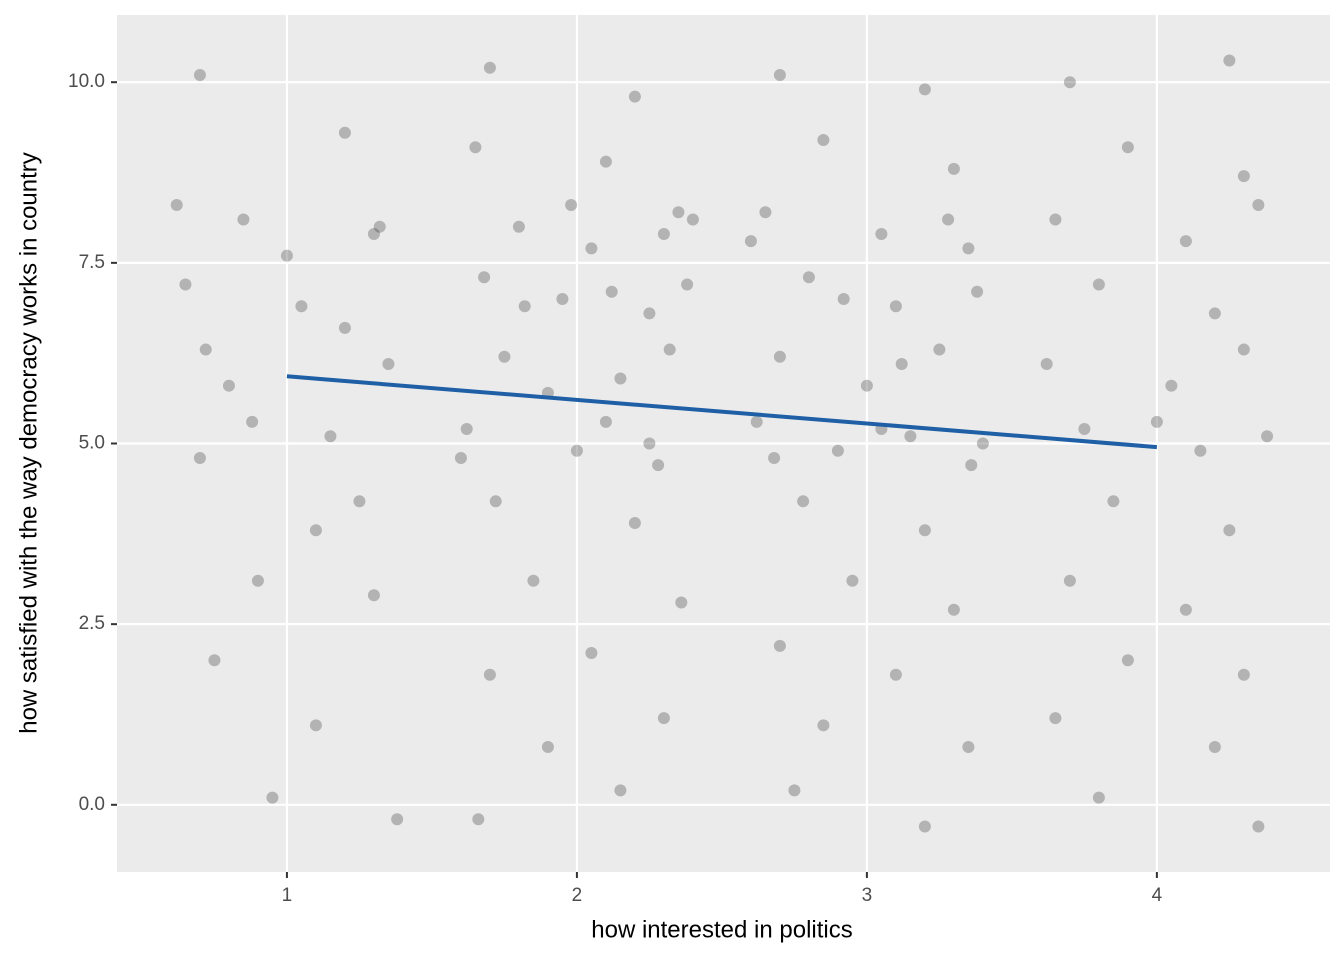  What do you see at coordinates (1157, 895) in the screenshot?
I see `x-tick-label: 4` at bounding box center [1157, 895].